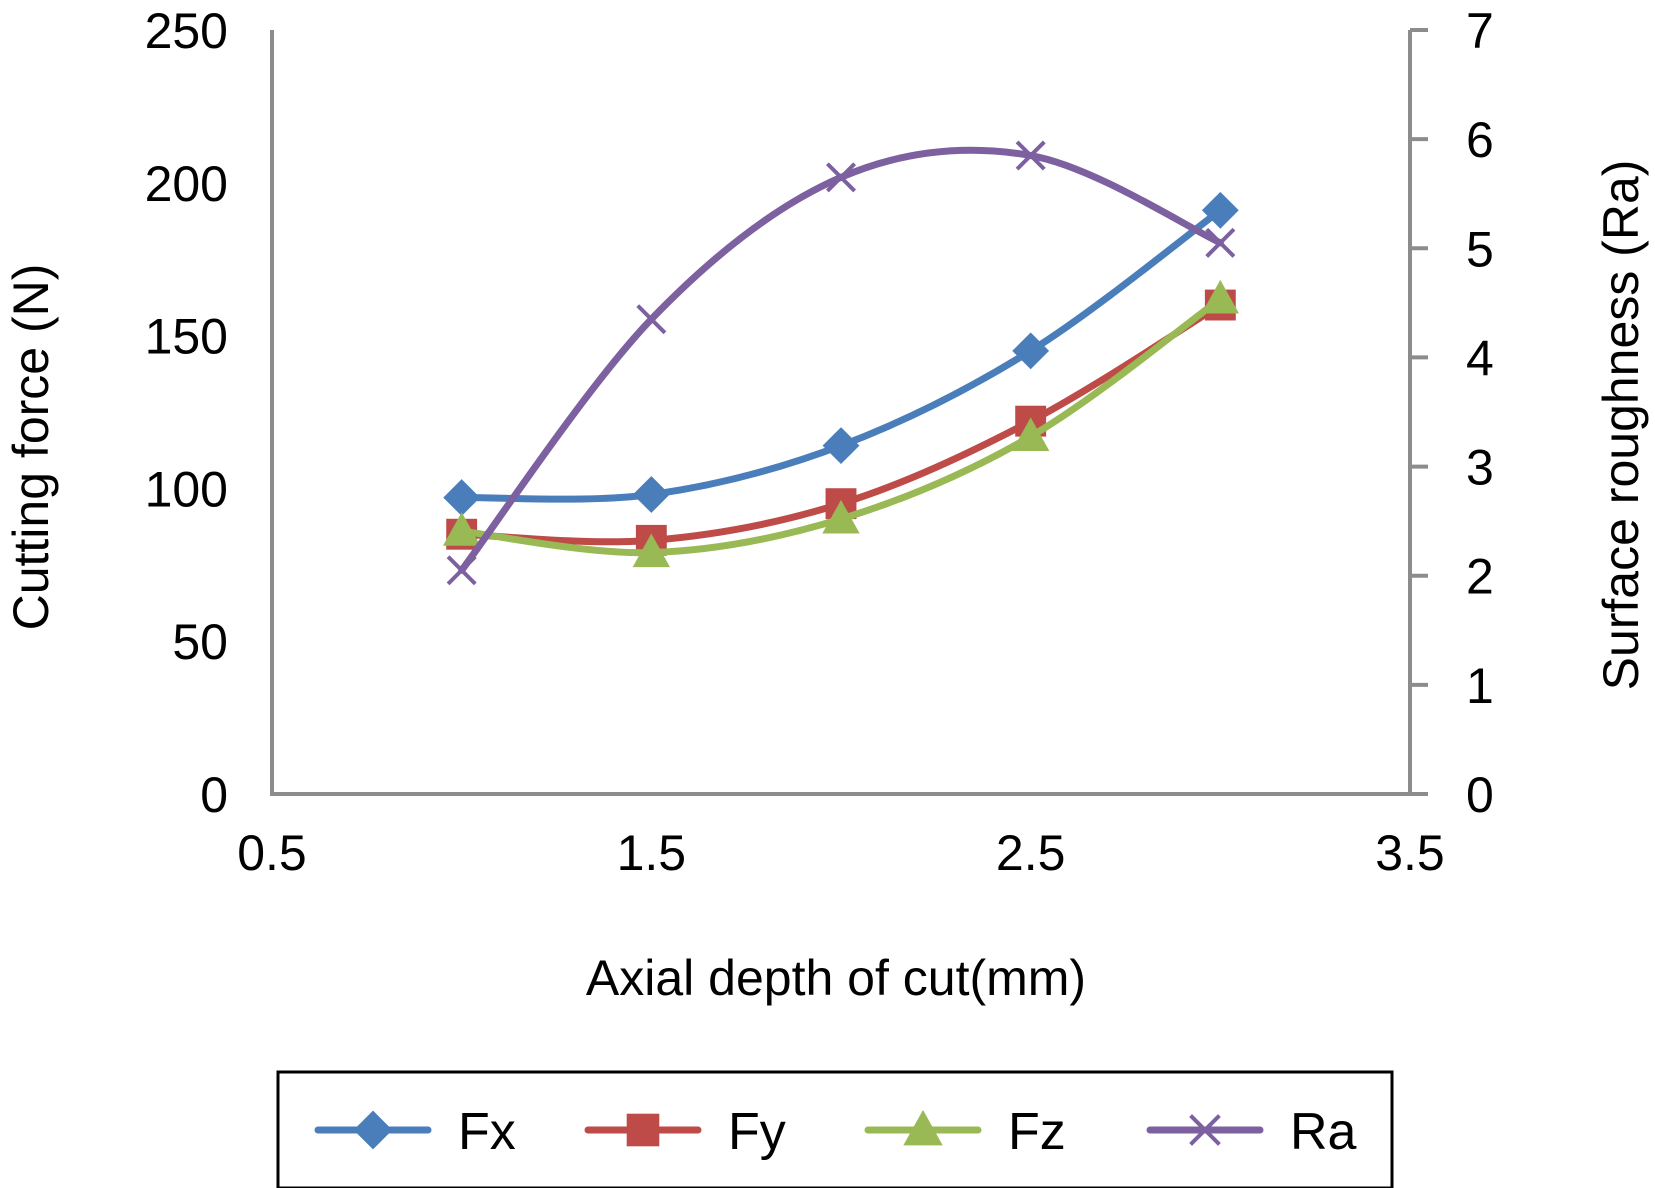  I want to click on legend-label: Ra, so click(1323, 1132).